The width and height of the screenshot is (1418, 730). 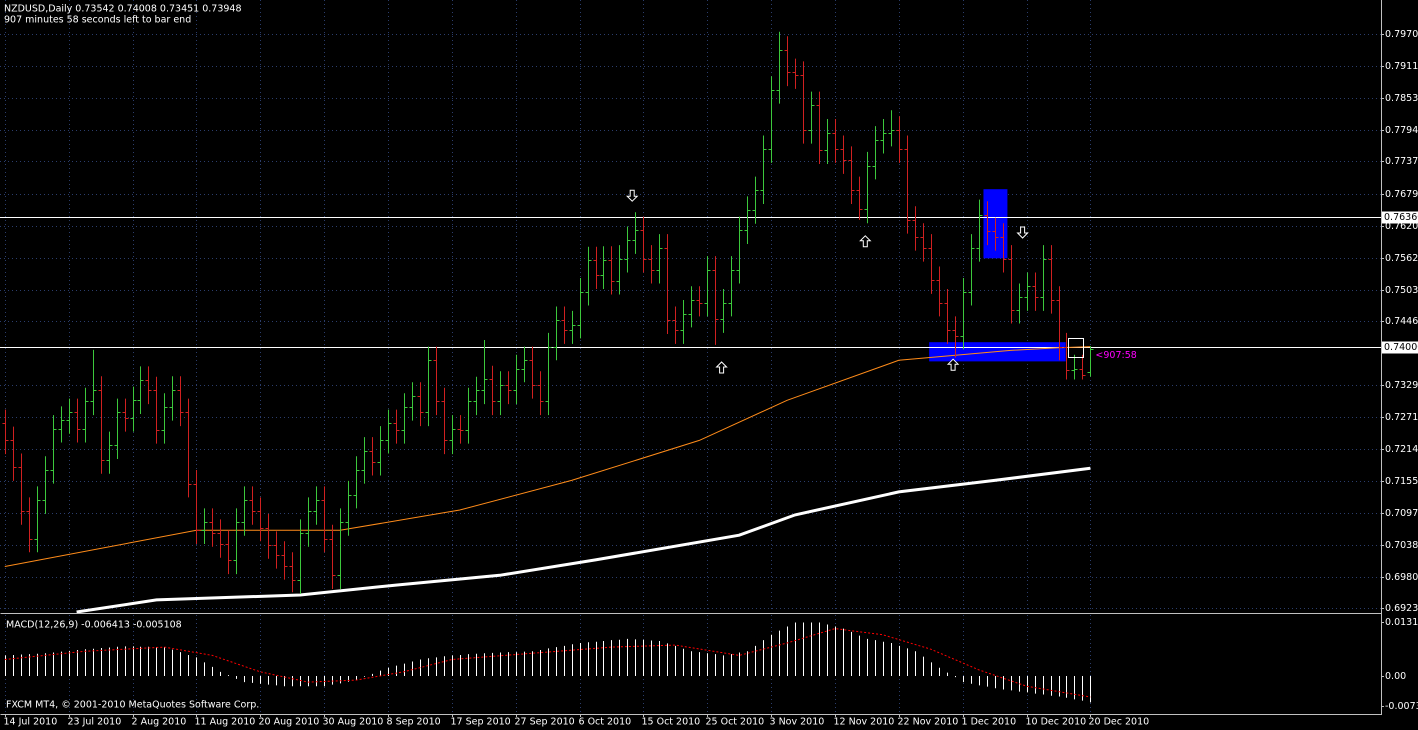 I want to click on x-tick-label: 23 Jul 2010, so click(x=95, y=722).